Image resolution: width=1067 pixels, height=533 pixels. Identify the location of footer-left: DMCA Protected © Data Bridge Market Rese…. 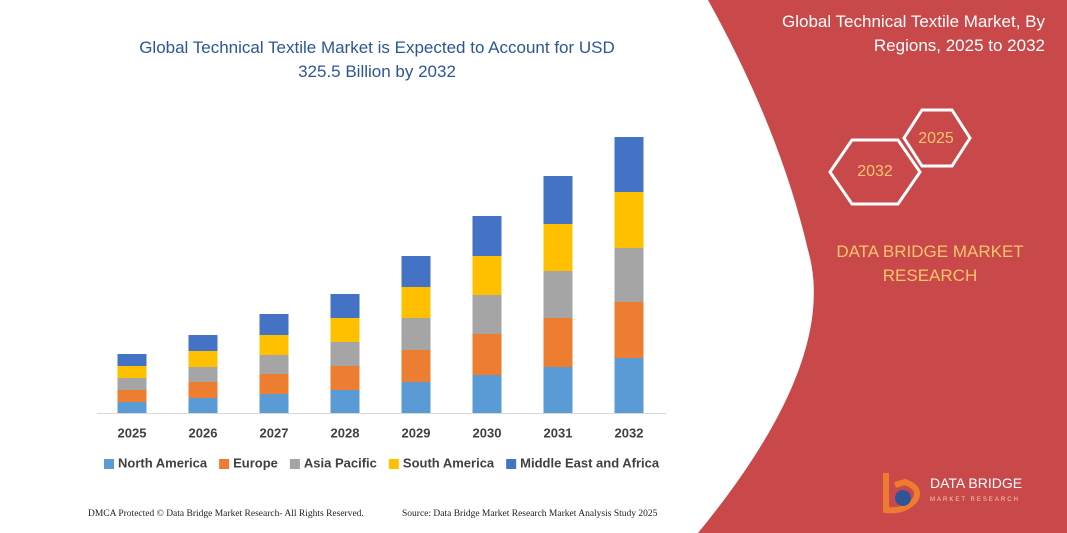
(226, 514).